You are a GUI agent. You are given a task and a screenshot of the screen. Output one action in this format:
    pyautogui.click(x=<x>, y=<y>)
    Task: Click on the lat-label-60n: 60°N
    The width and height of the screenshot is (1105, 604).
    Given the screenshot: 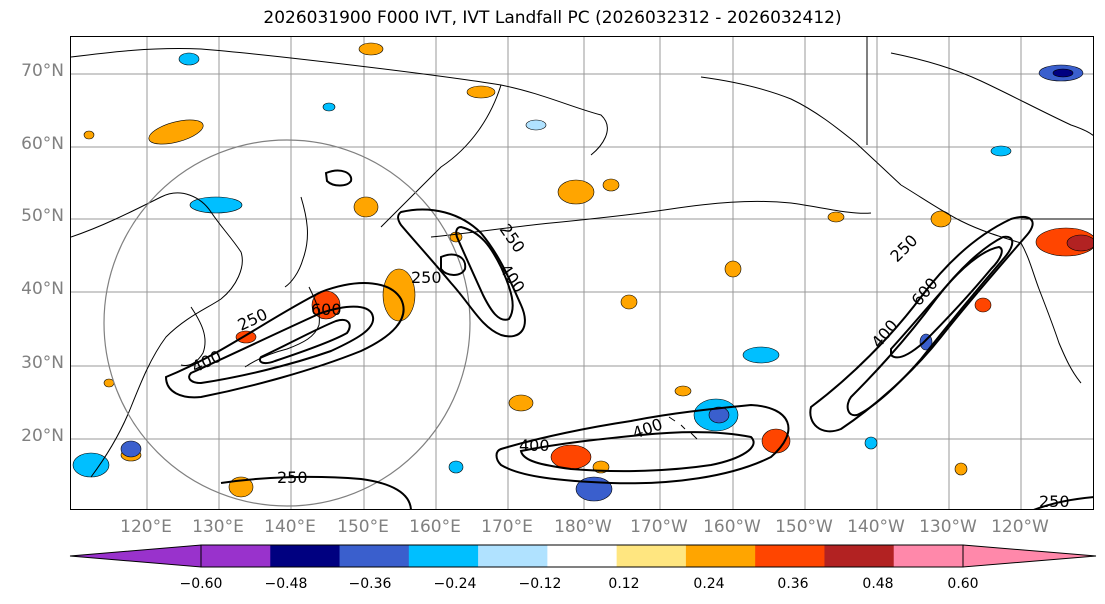 What is the action you would take?
    pyautogui.click(x=42, y=144)
    